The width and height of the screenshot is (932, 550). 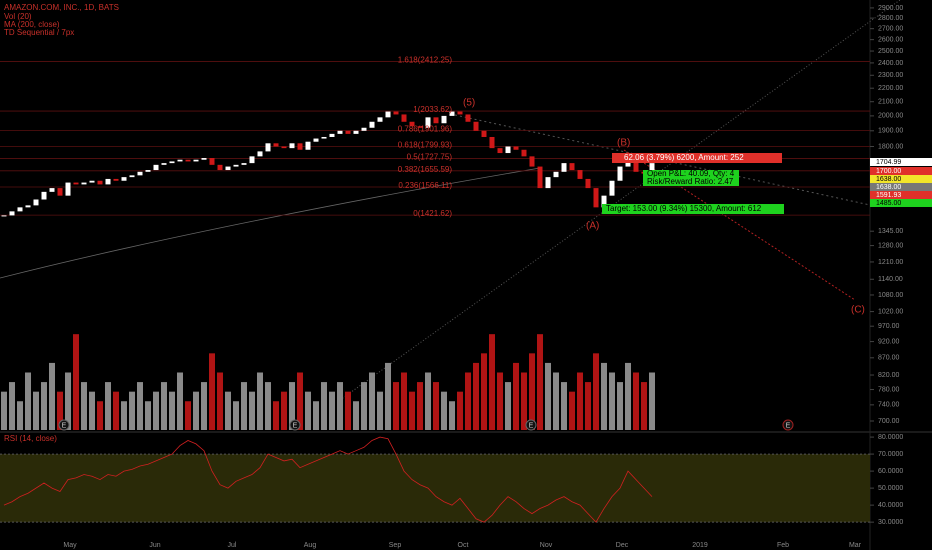 I want to click on rsi-tick-label: 50.0000, so click(x=890, y=488).